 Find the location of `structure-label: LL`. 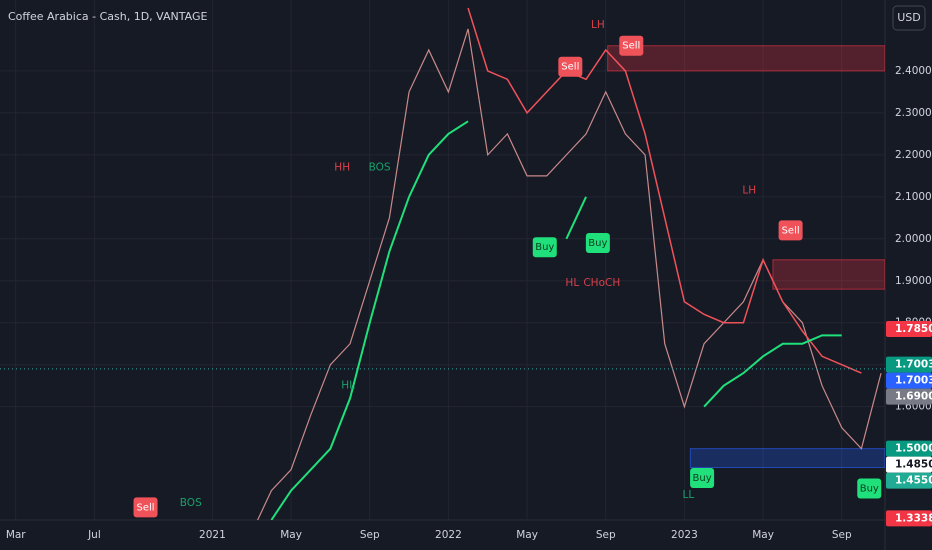

structure-label: LL is located at coordinates (688, 495).